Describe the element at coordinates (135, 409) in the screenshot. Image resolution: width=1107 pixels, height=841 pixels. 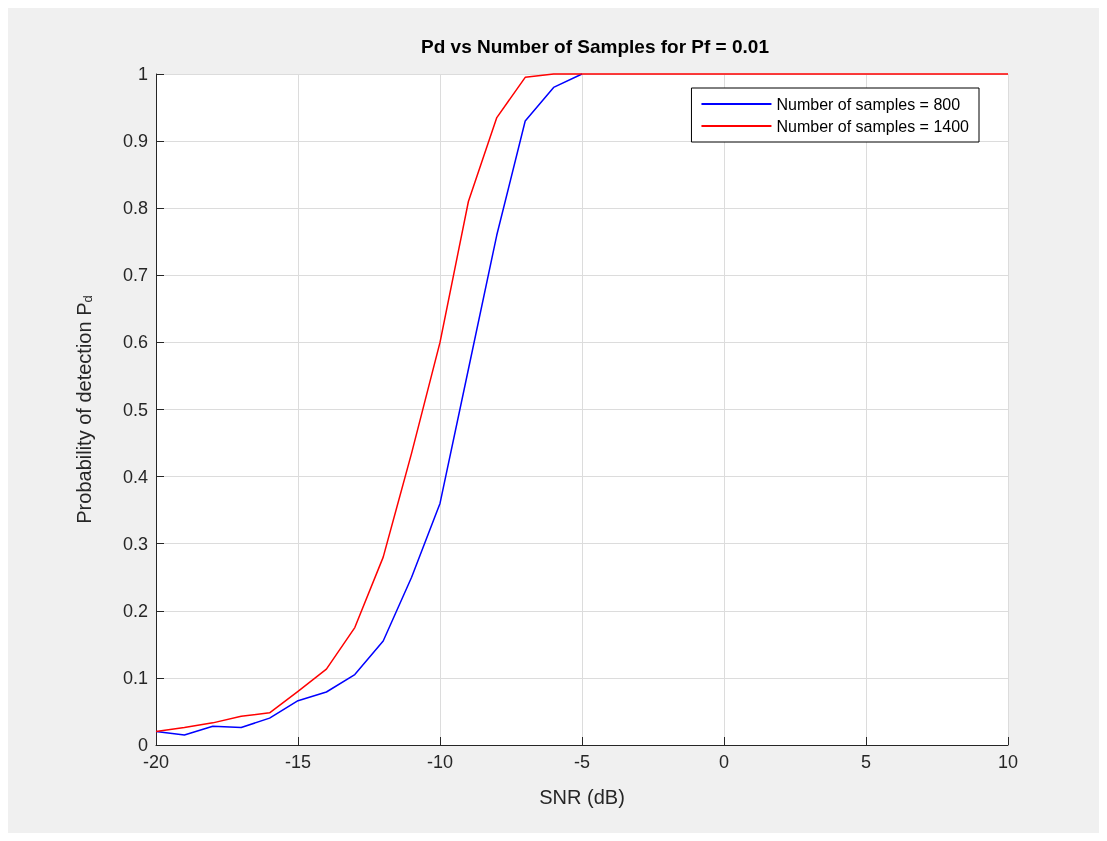
I see `y-tick-label: 0.5` at that location.